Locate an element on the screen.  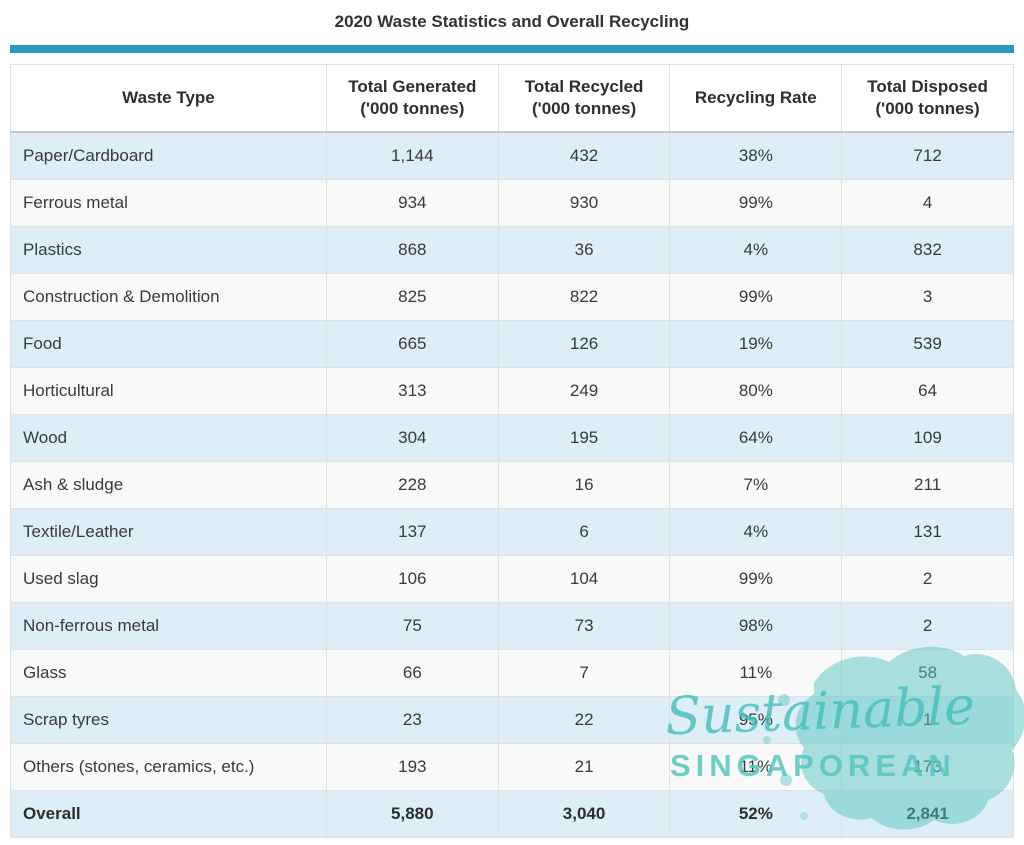
value-cell: 304 is located at coordinates (412, 438).